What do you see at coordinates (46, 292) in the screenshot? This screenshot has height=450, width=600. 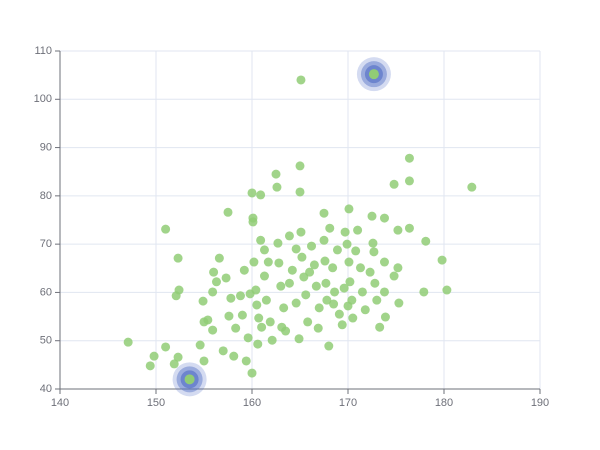 I see `y-tick-label: 60` at bounding box center [46, 292].